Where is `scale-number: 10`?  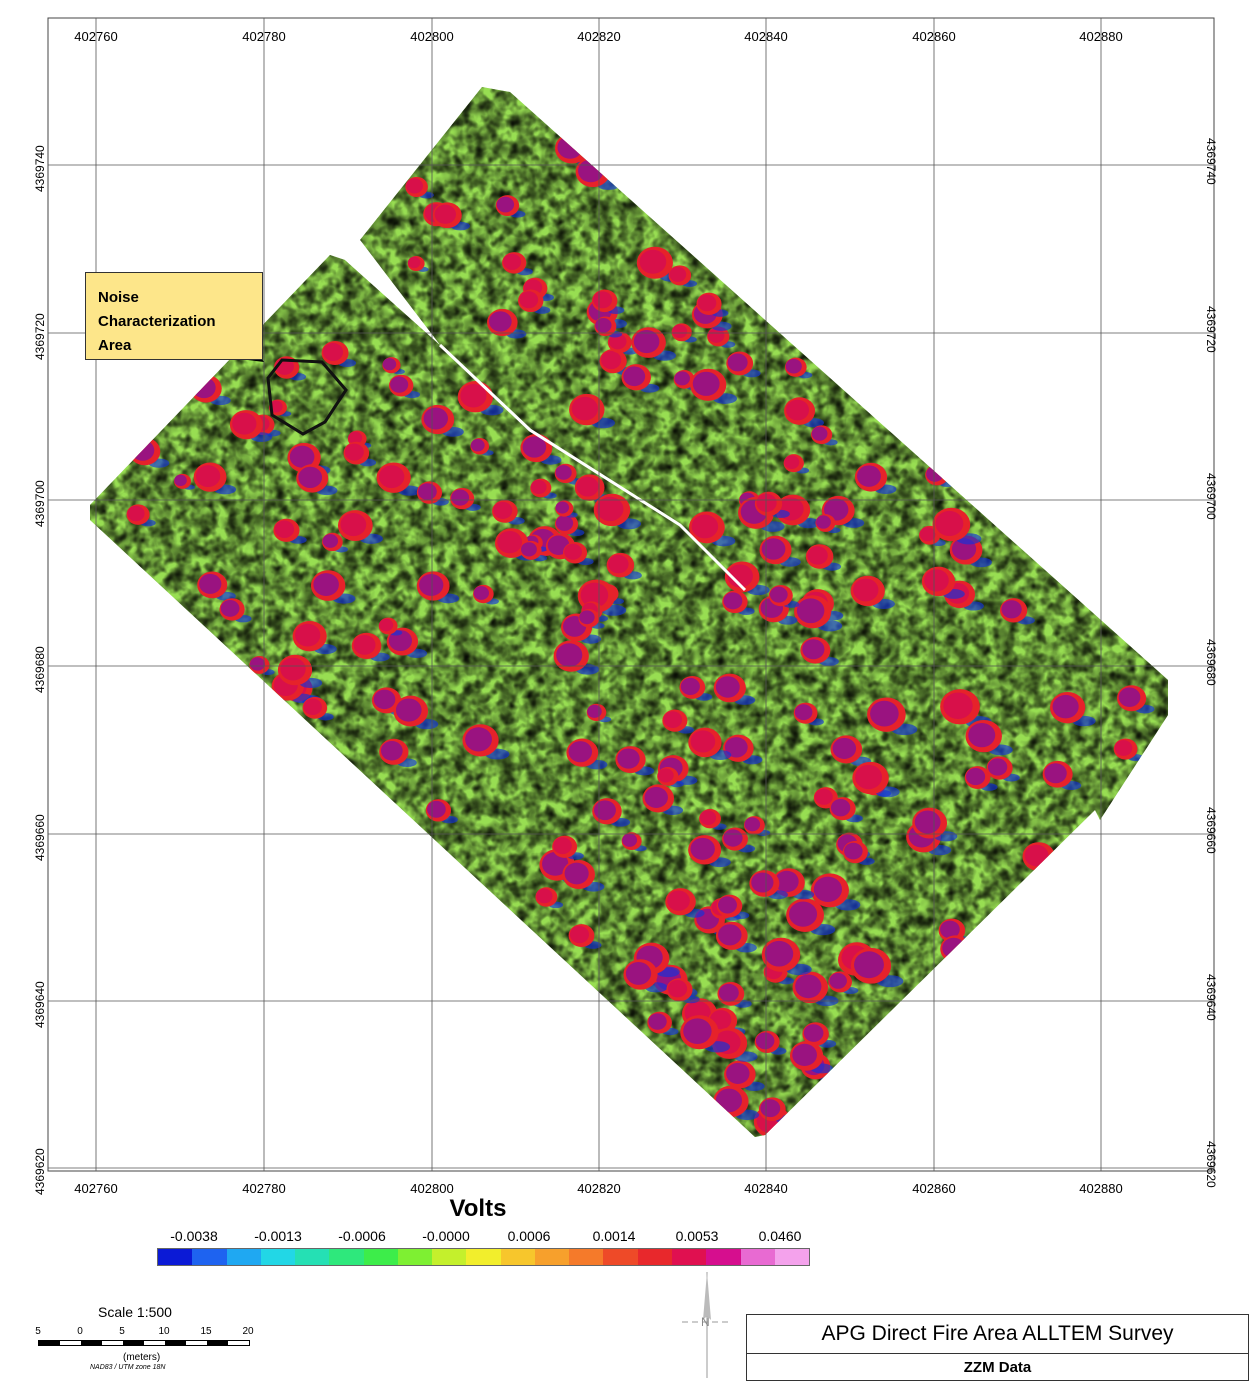
scale-number: 10 is located at coordinates (164, 1331).